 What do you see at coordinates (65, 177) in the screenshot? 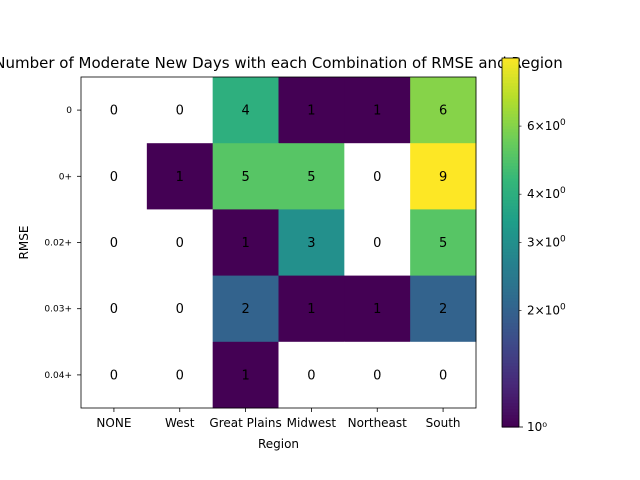
I see `y-tick-label: 0+` at bounding box center [65, 177].